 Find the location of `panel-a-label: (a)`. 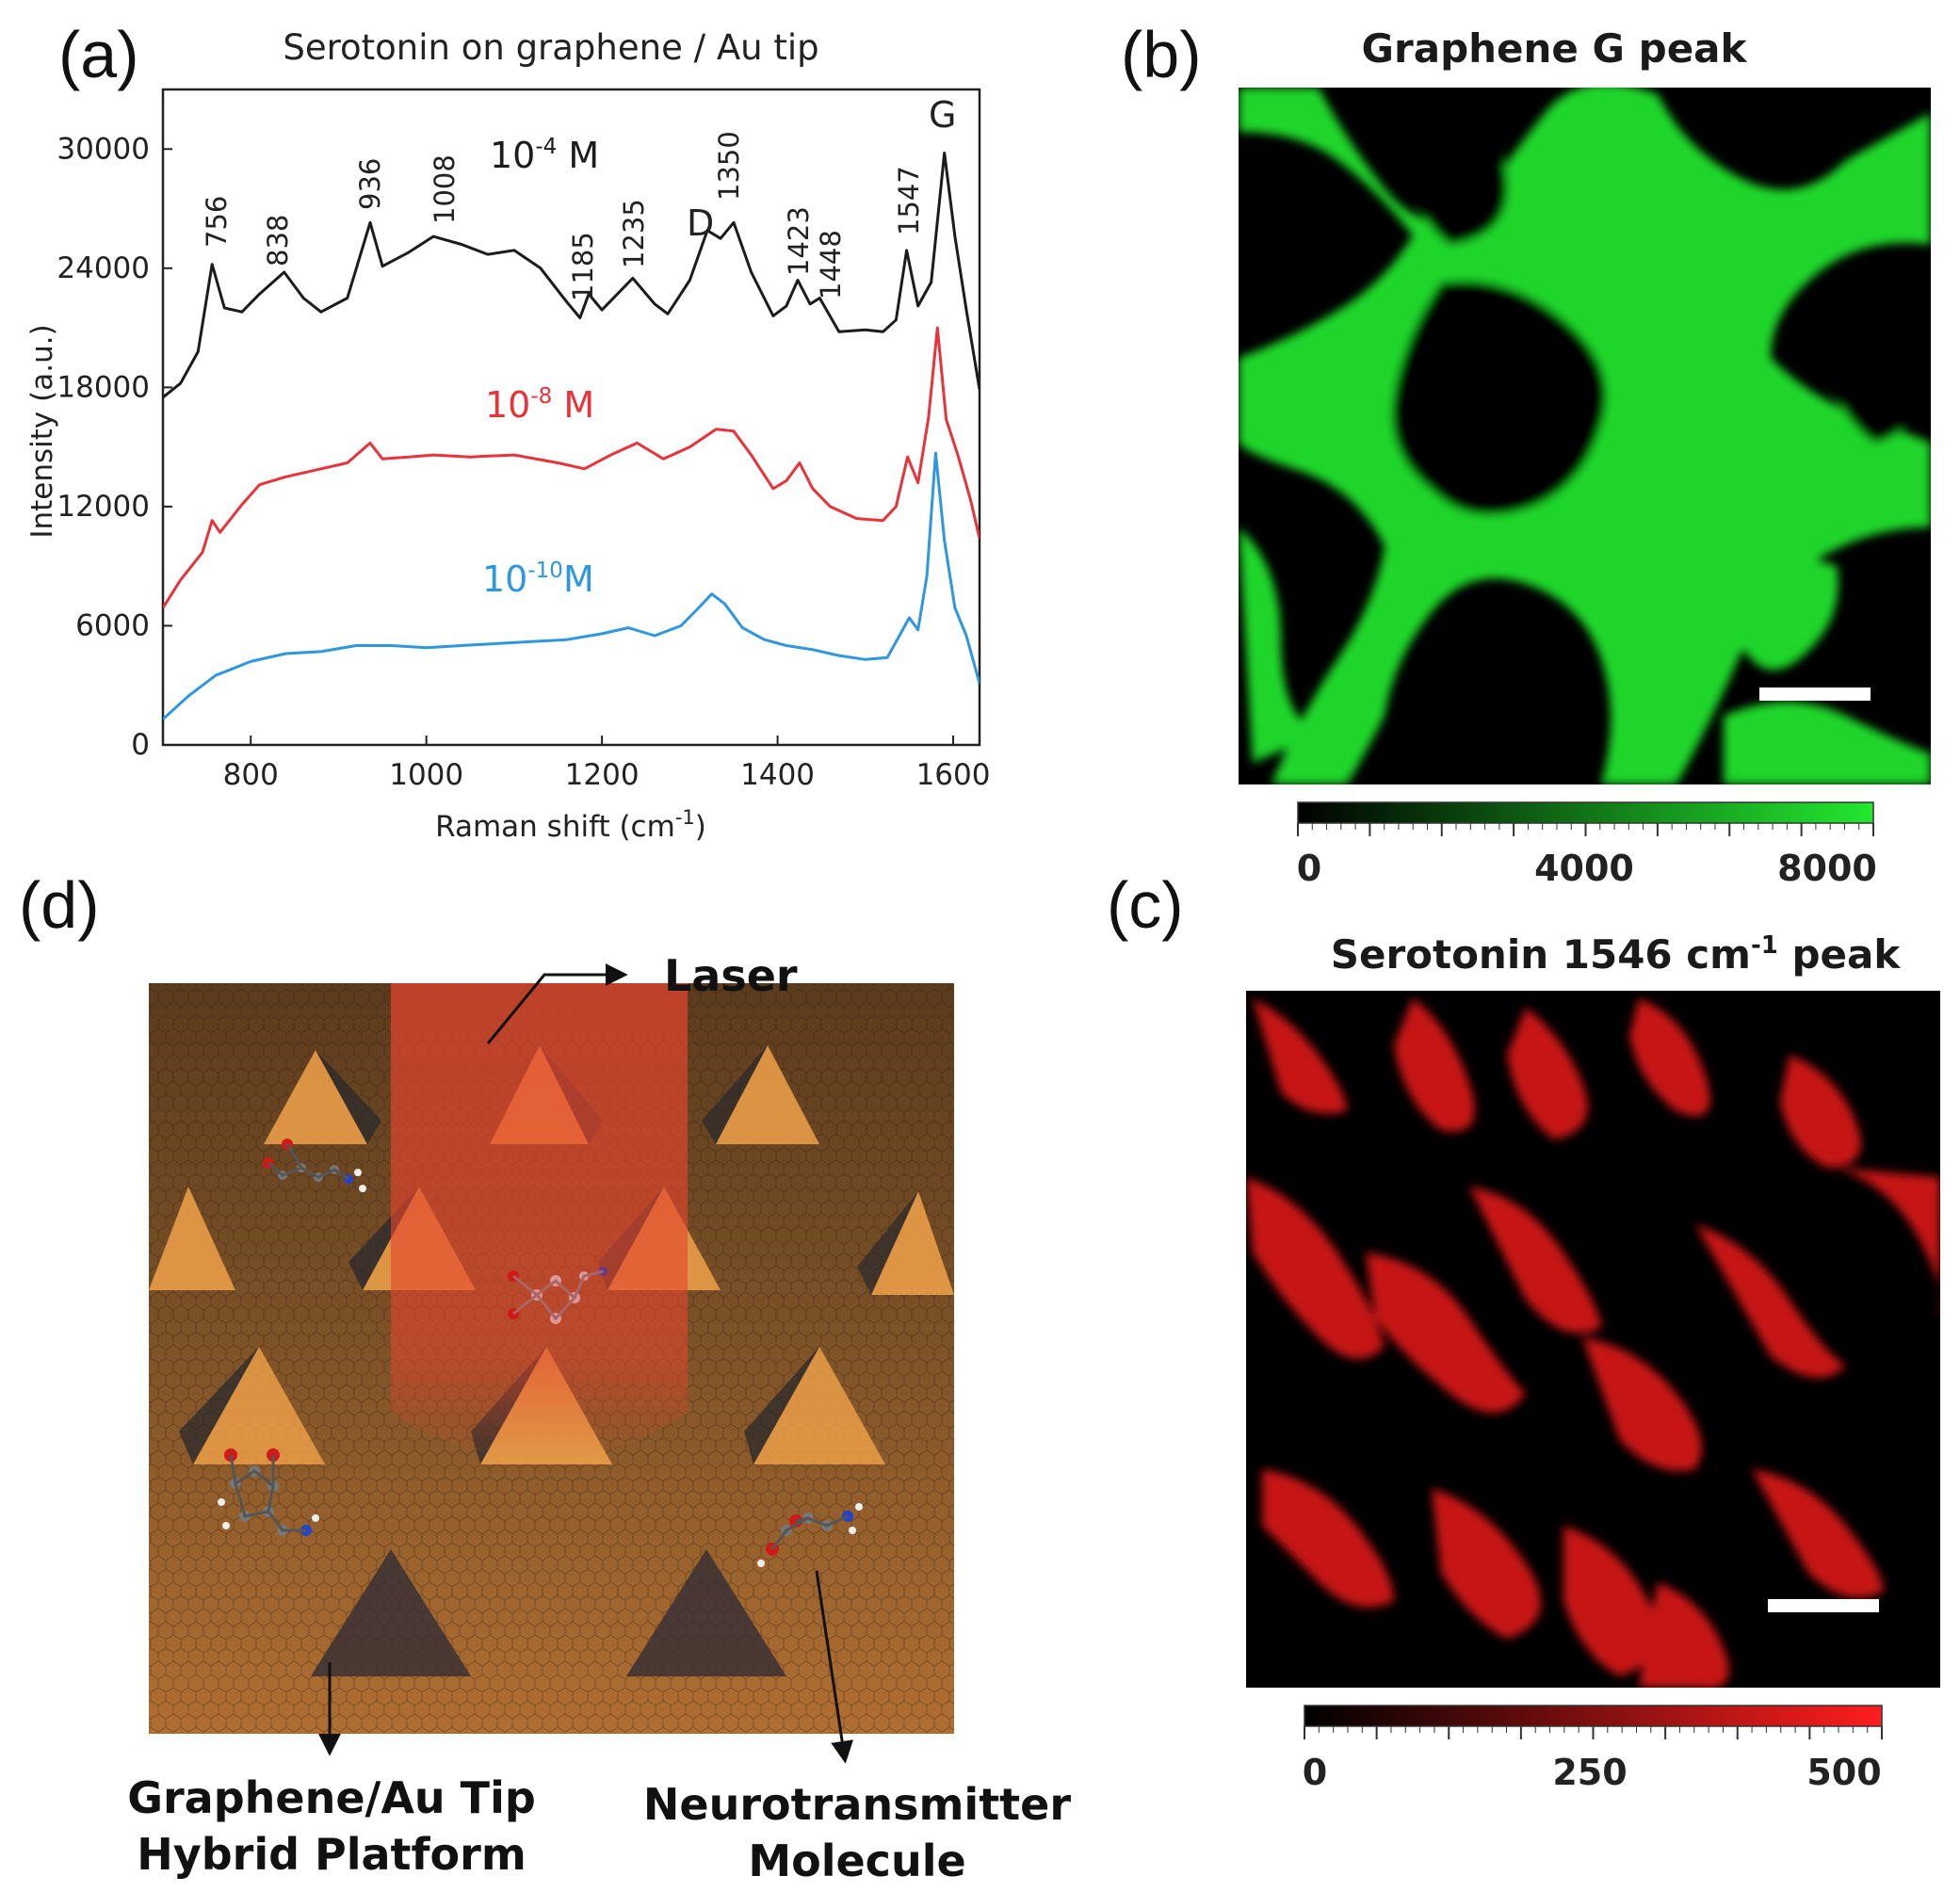

panel-a-label: (a) is located at coordinates (98, 54).